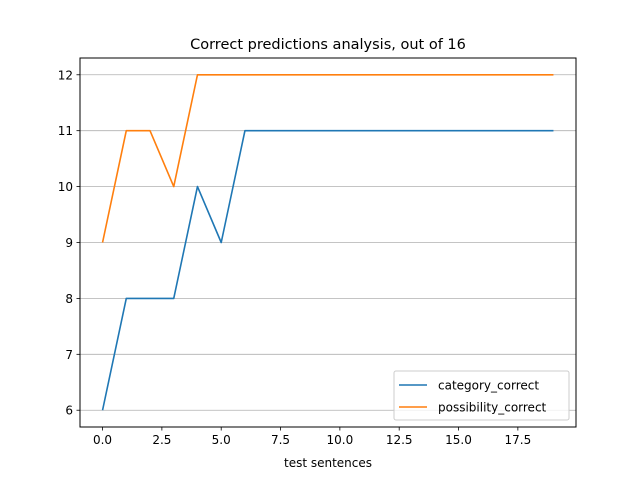 This screenshot has width=640, height=480. I want to click on x-tick-label: 5.0, so click(221, 440).